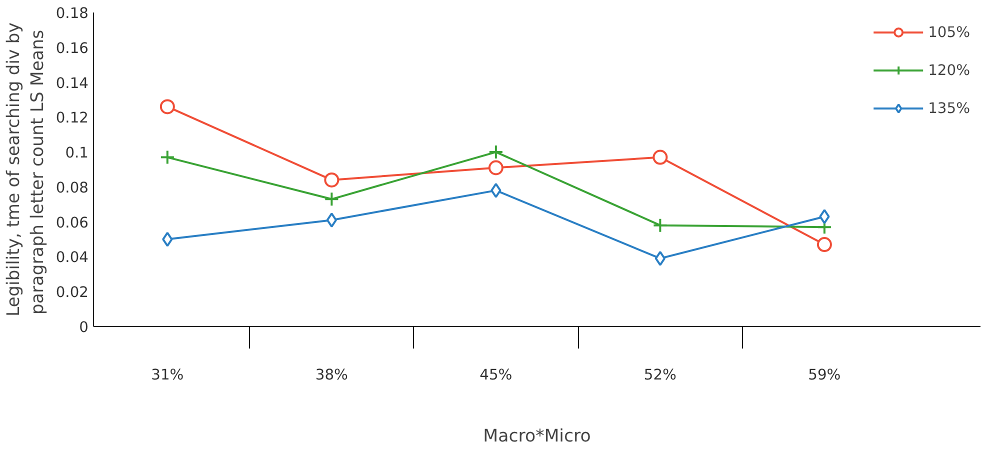 The image size is (992, 451). What do you see at coordinates (72, 13) in the screenshot?
I see `y-tick-label: 0.18` at bounding box center [72, 13].